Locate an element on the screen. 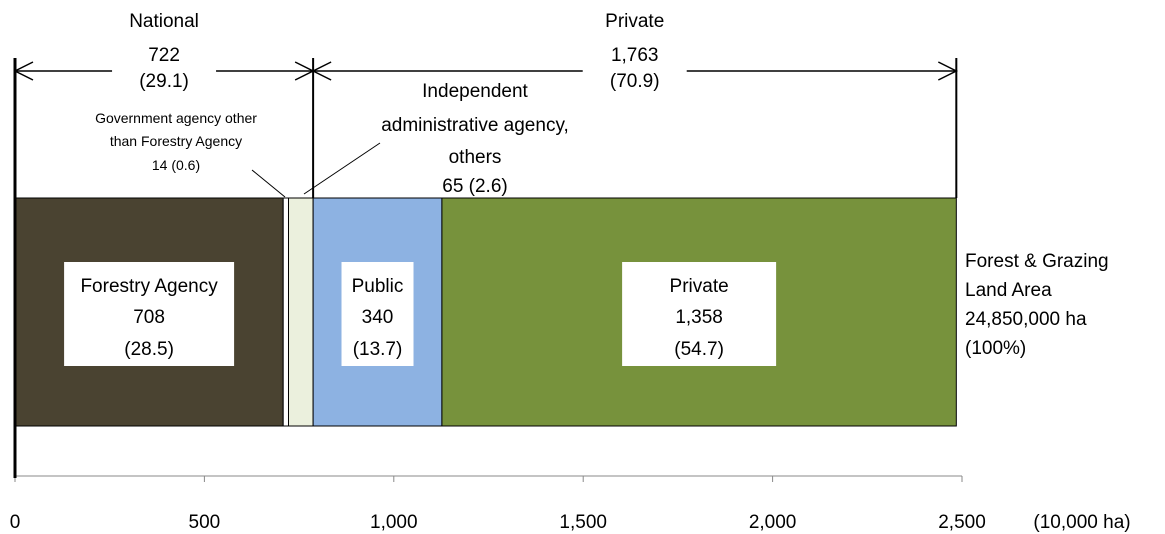  segment-name-label-0: Forestry Agency is located at coordinates (149, 286).